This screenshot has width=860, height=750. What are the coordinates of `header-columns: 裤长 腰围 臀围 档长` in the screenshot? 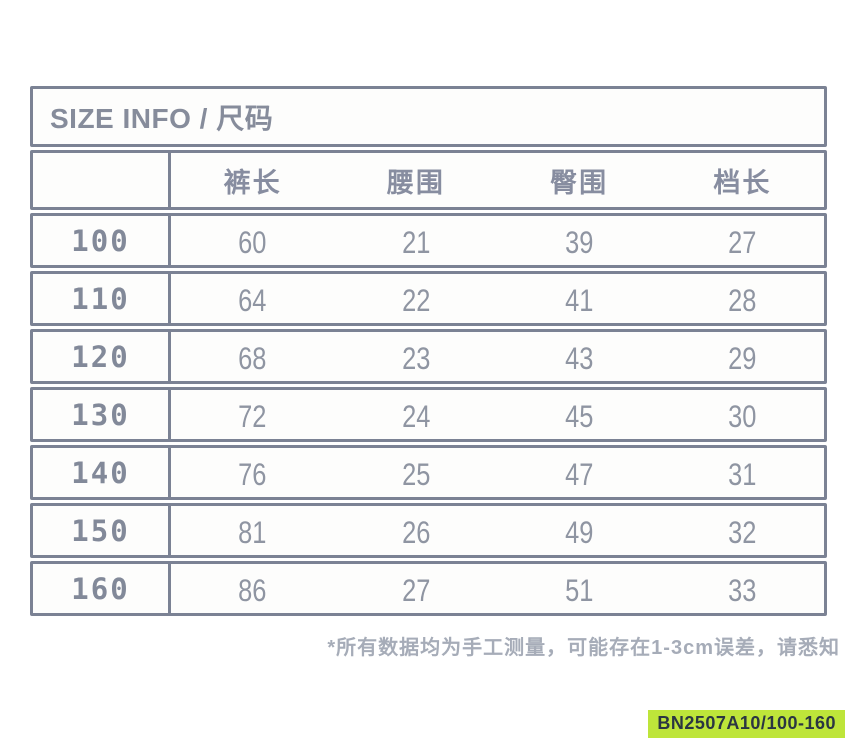 It's located at (497, 180).